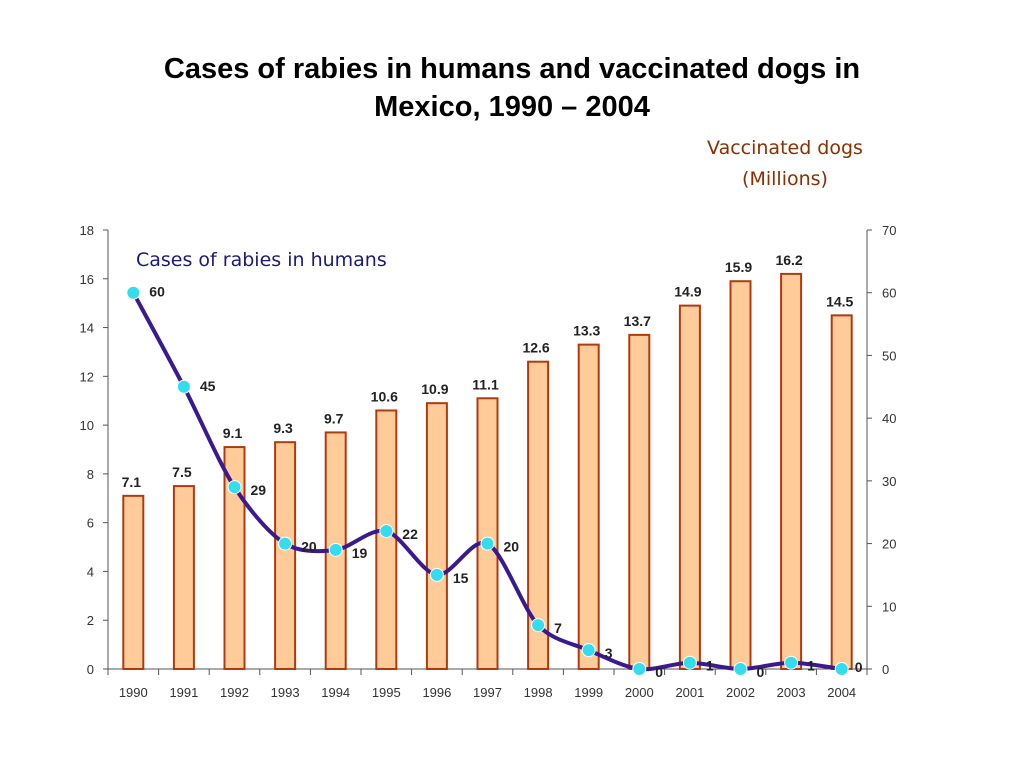 Image resolution: width=1024 pixels, height=768 pixels. Describe the element at coordinates (183, 692) in the screenshot. I see `x-tick-label: 1991` at that location.